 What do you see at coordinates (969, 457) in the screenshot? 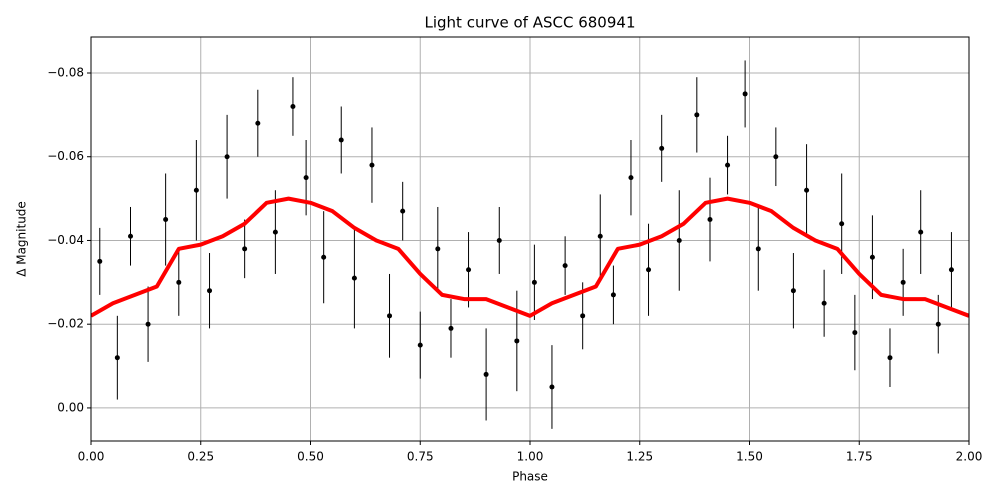
I see `x-tick-label: 2.00` at bounding box center [969, 457].